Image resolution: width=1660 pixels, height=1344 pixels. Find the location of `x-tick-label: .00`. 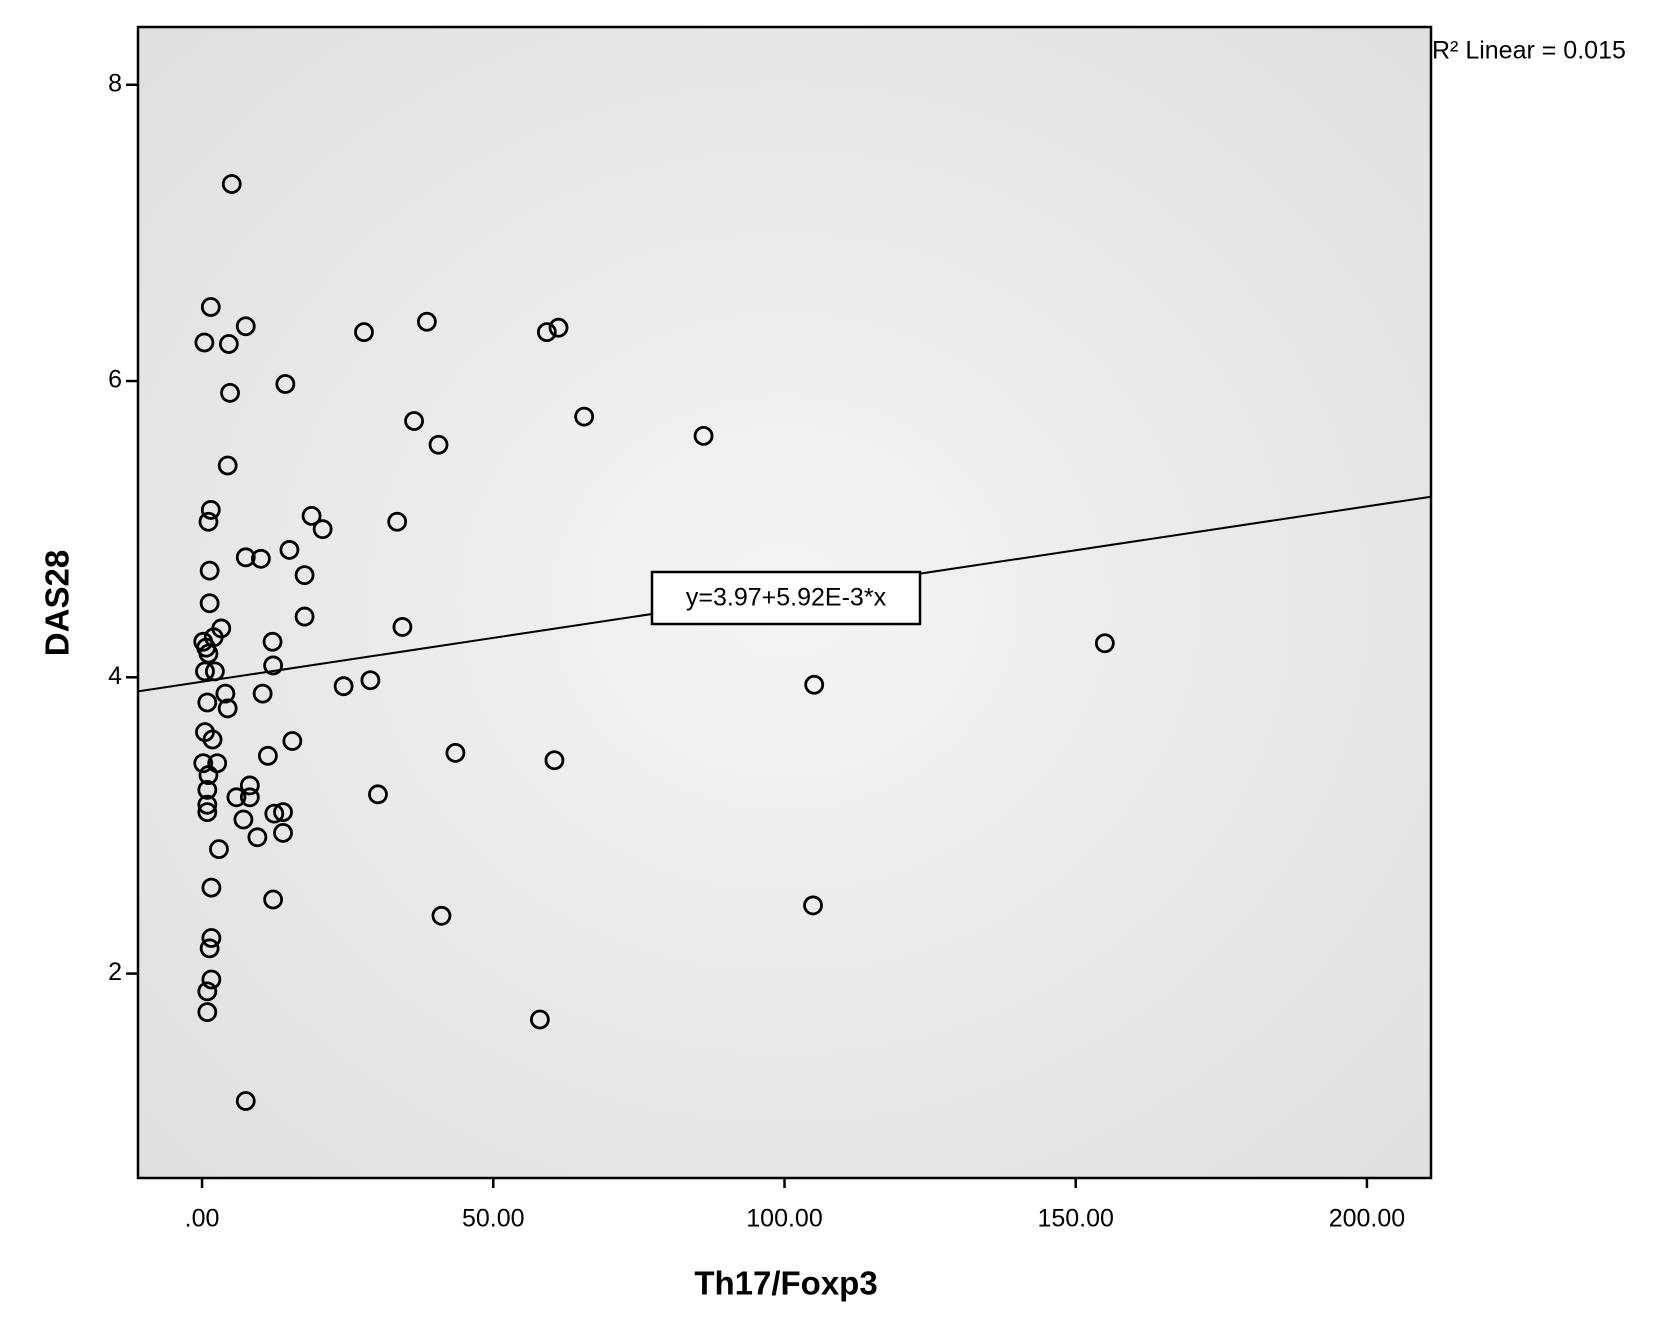

x-tick-label: .00 is located at coordinates (202, 1219).